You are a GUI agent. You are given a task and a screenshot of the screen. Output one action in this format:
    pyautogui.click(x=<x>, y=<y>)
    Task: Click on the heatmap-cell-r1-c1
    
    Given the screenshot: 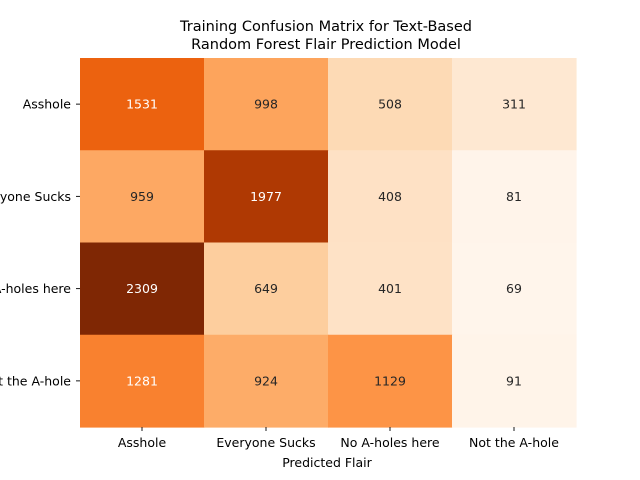 What is the action you would take?
    pyautogui.click(x=266, y=197)
    